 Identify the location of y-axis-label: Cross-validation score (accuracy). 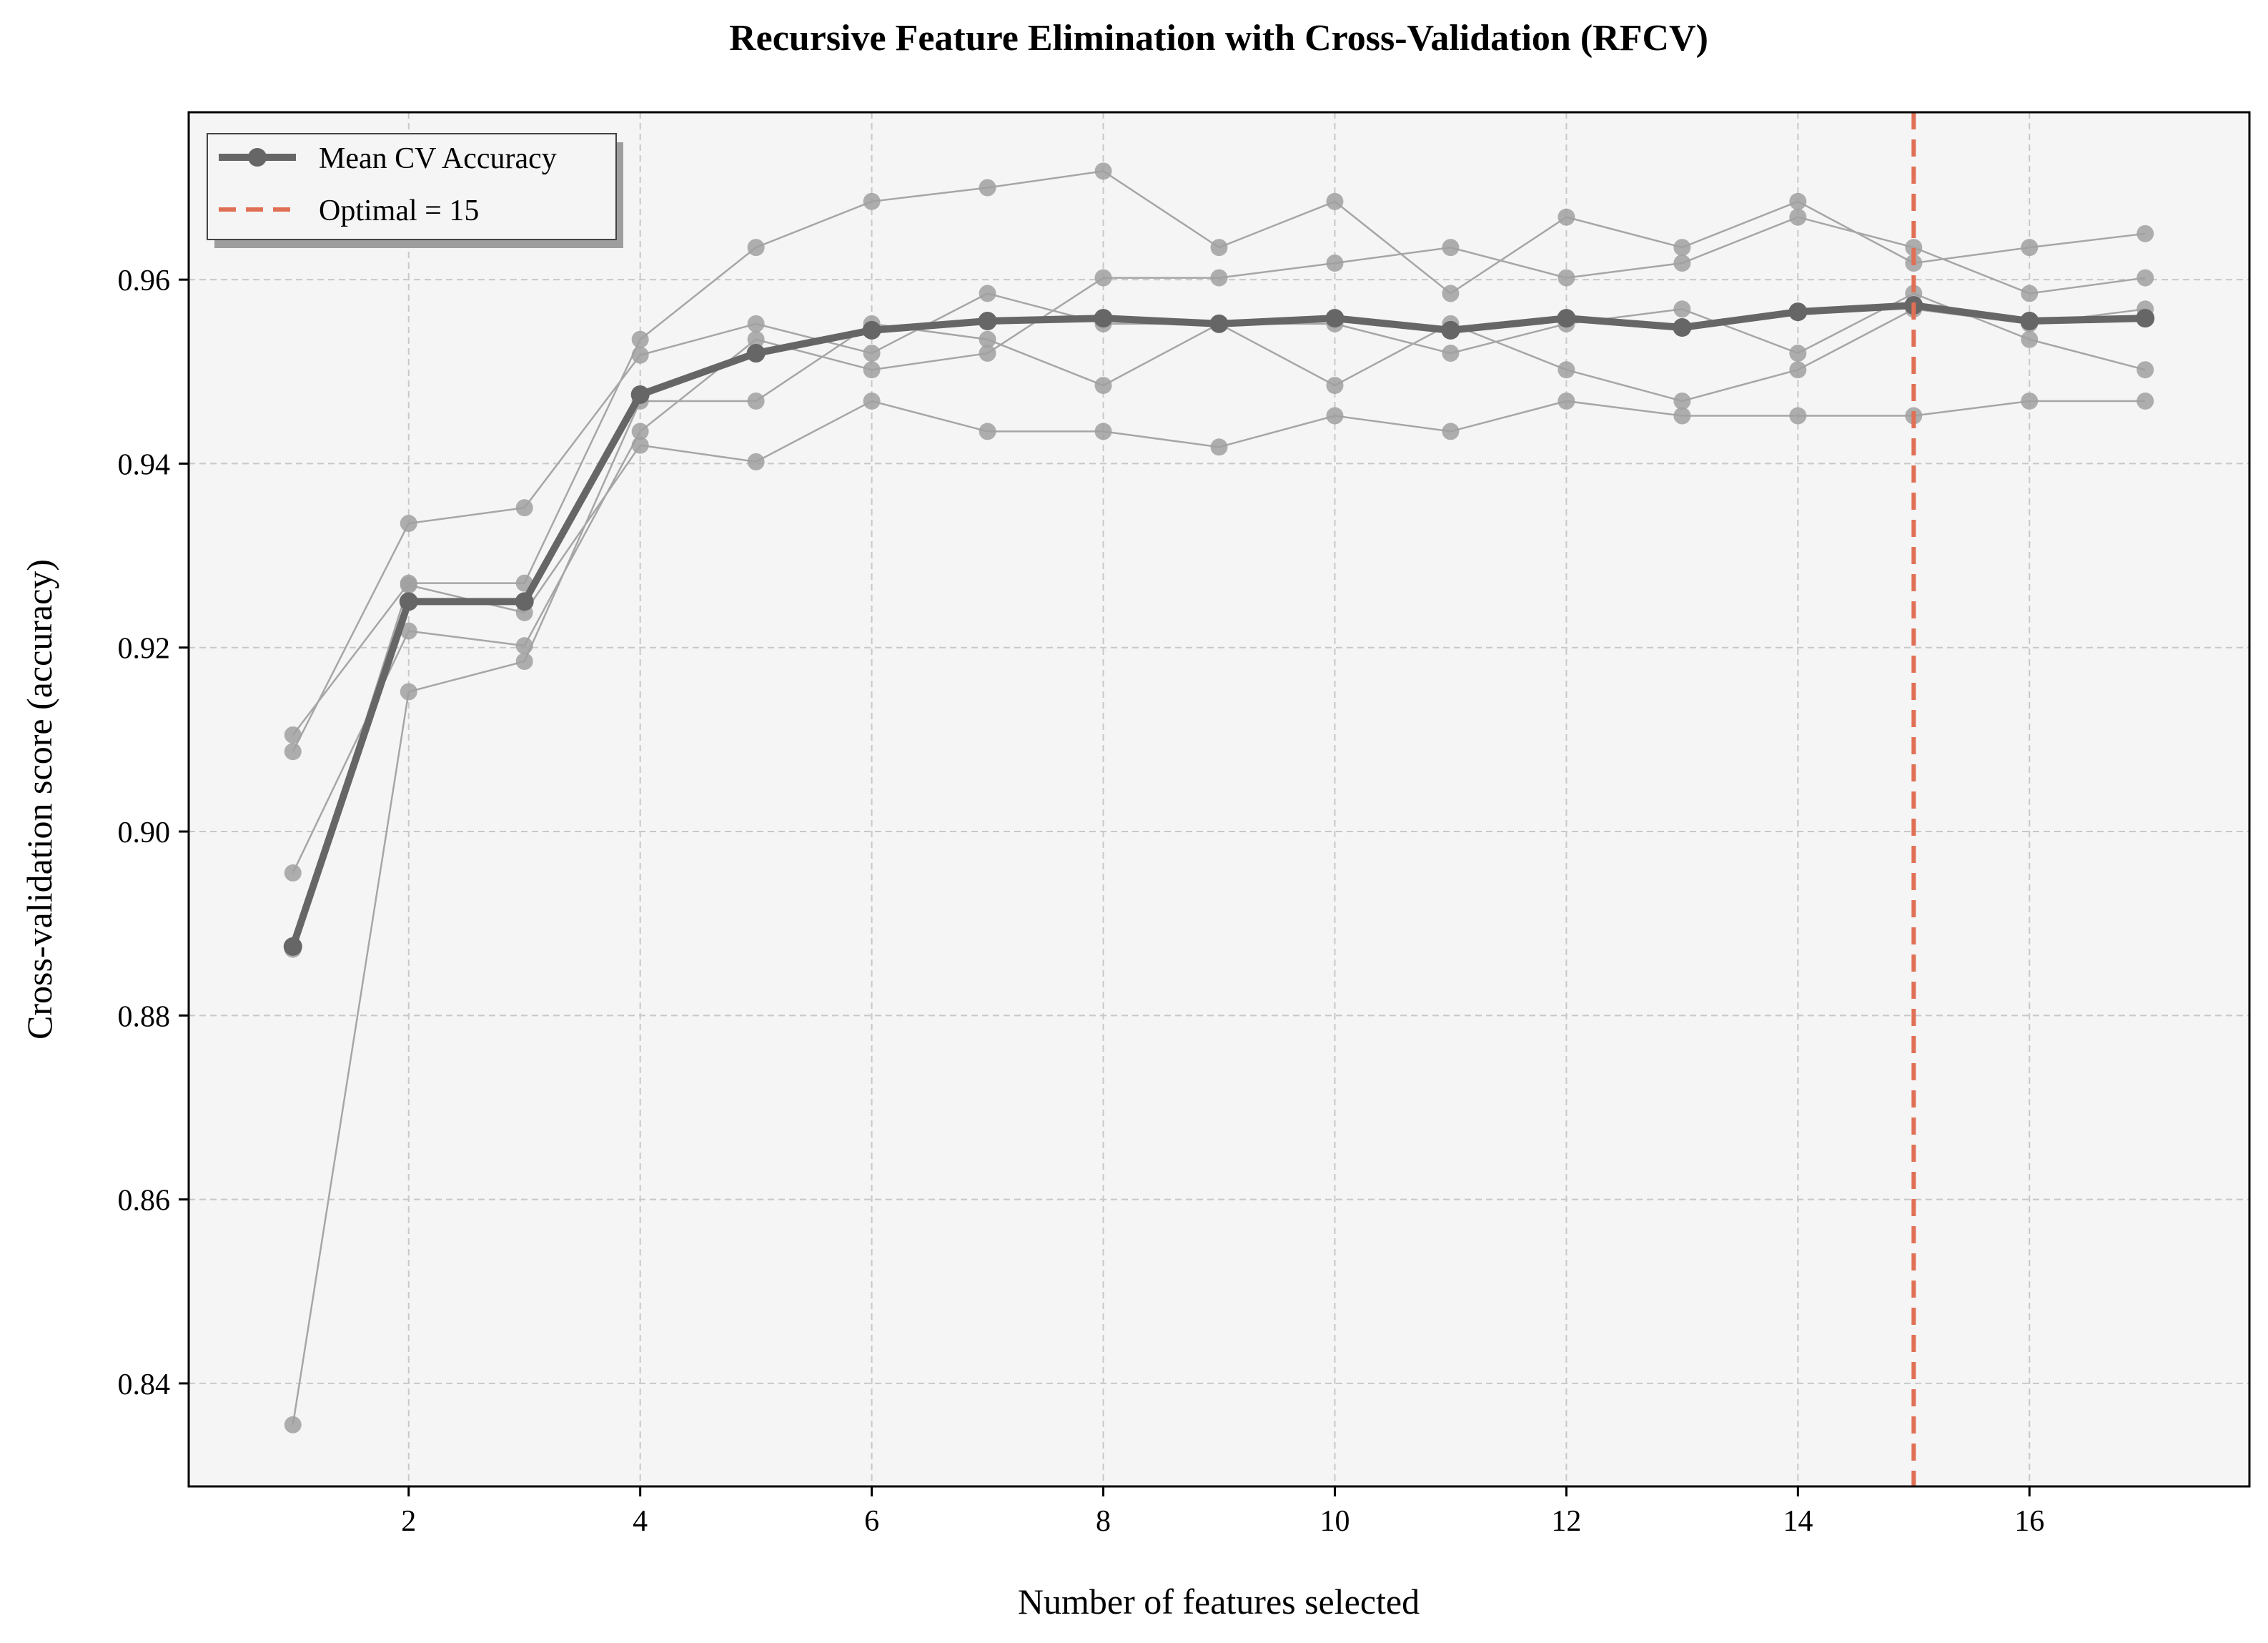
(39, 800).